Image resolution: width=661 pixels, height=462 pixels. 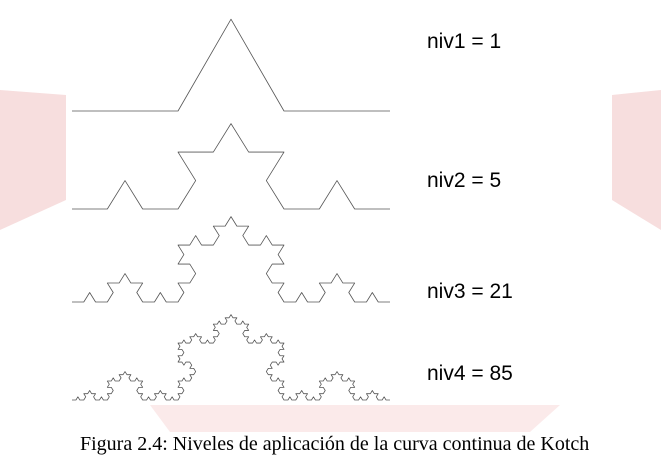 I want to click on level-label-2: niv2 = 5, so click(x=464, y=180).